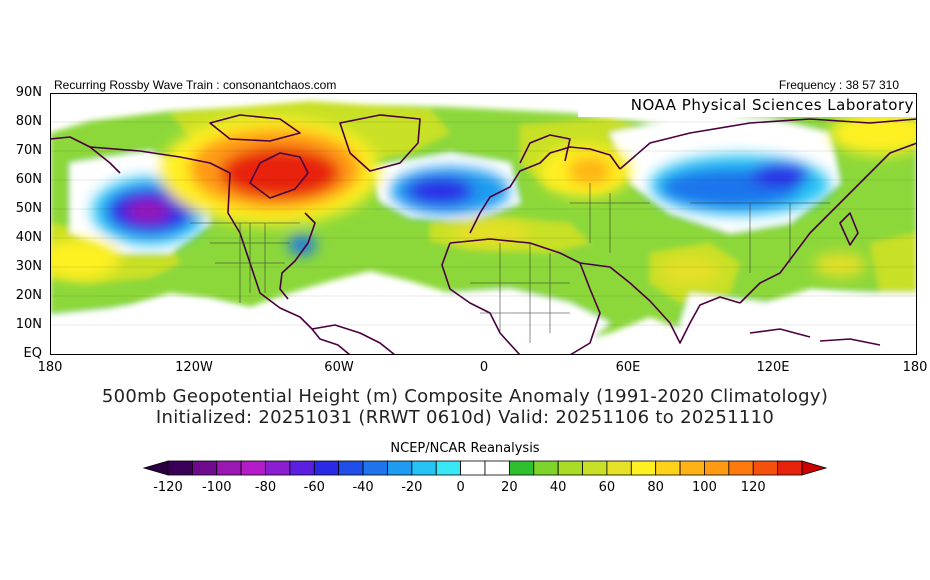 This screenshot has height=580, width=930. What do you see at coordinates (410, 324) in the screenshot?
I see `anomaly-neutral-atlantic-south` at bounding box center [410, 324].